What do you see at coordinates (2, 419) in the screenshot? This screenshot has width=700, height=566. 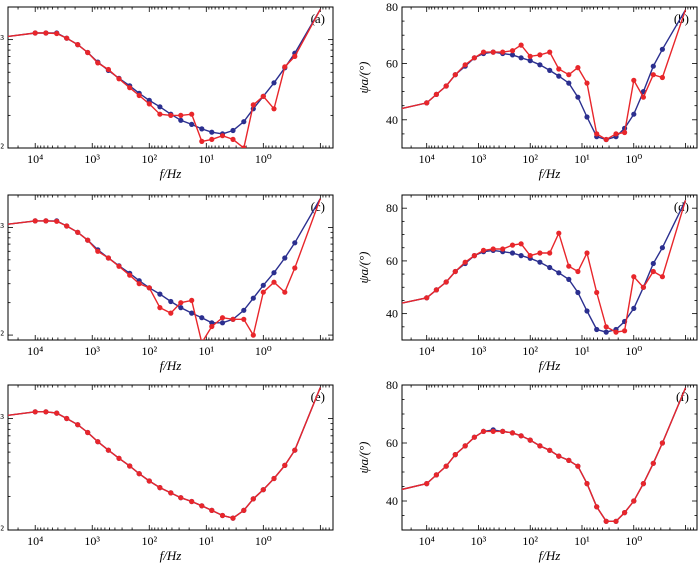 I see `y-tick-label: 10³` at bounding box center [2, 419].